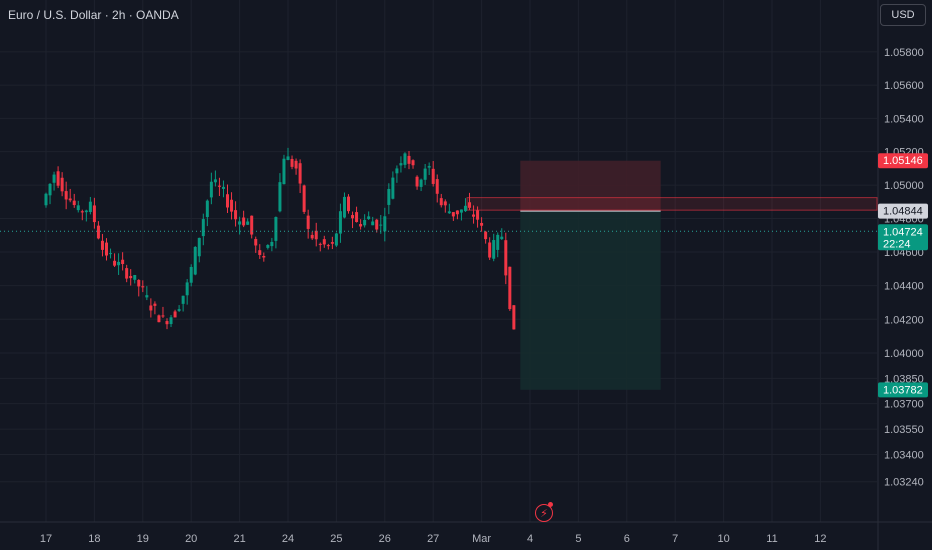  Describe the element at coordinates (578, 539) in the screenshot. I see `x-tick-label: 5` at that location.